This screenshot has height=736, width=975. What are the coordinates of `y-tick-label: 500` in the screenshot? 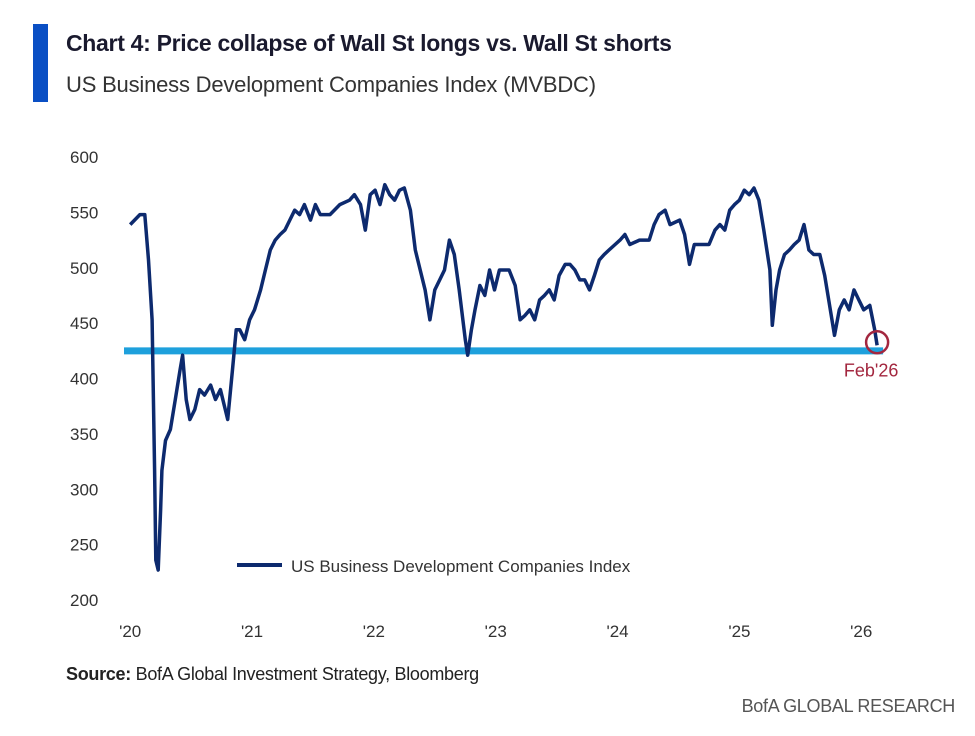 It's located at (84, 268).